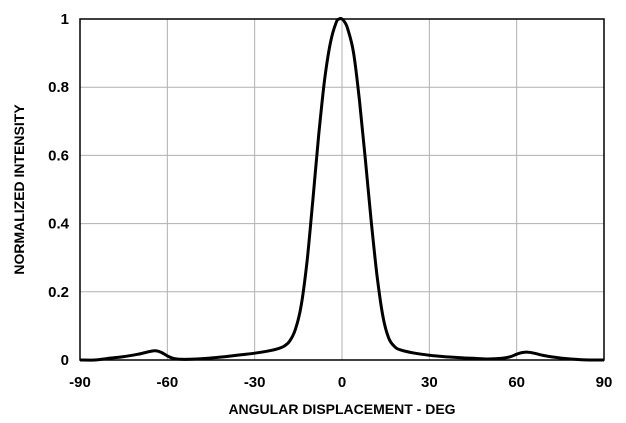 This screenshot has height=423, width=626. Describe the element at coordinates (167, 382) in the screenshot. I see `x-tick-label: -60` at that location.